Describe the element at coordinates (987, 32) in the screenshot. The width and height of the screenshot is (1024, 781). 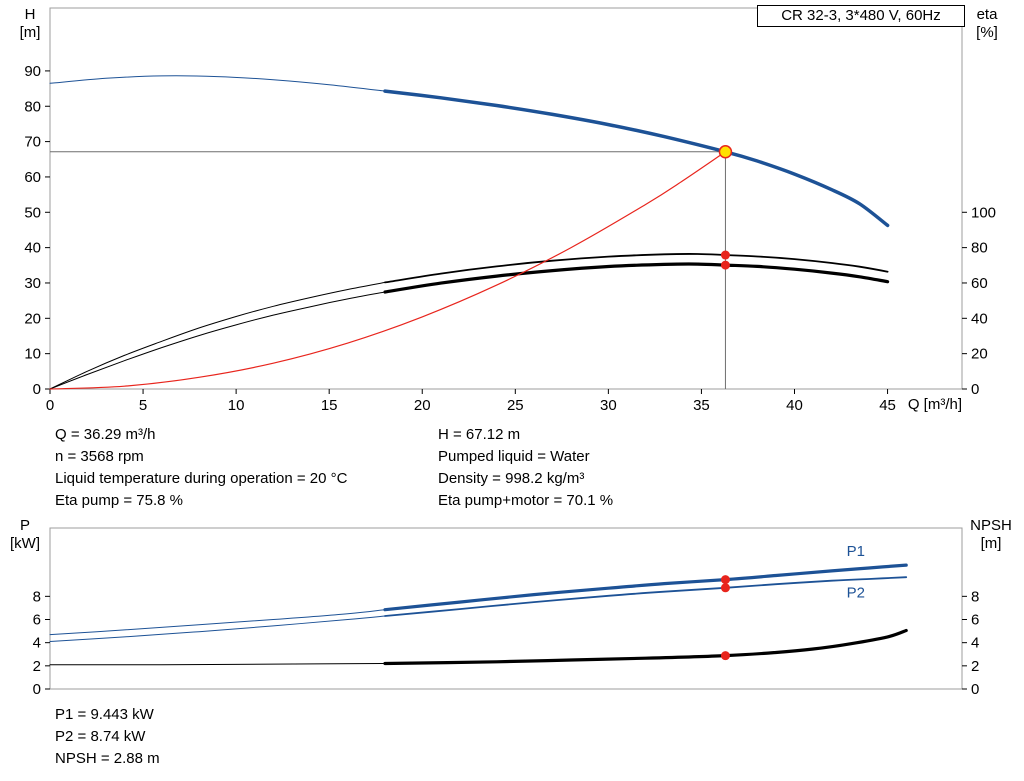
I see `eta-axis-unit: [%]` at that location.